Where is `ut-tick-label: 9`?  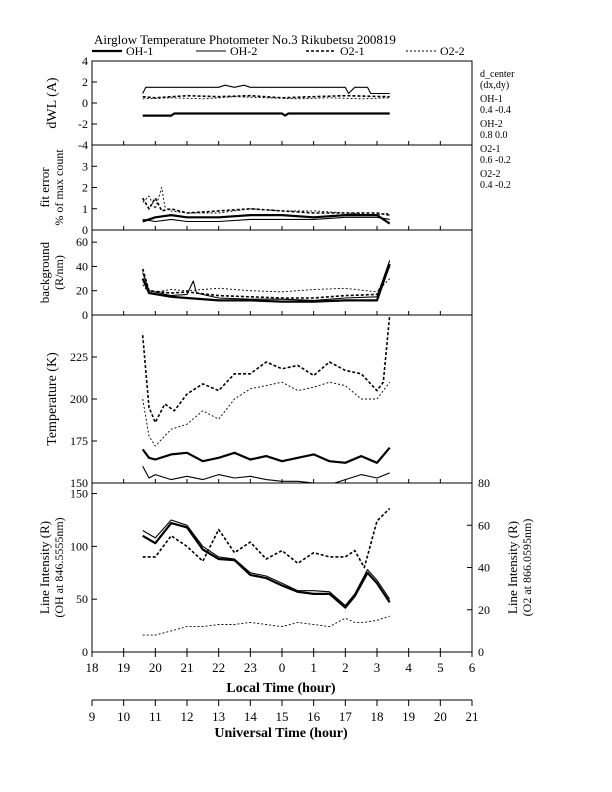 ut-tick-label: 9 is located at coordinates (92, 716).